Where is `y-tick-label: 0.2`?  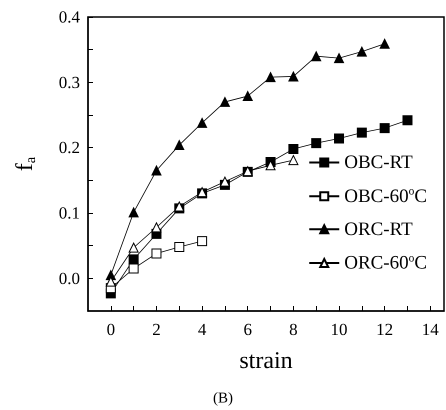
y-tick-label: 0.2 is located at coordinates (69, 148).